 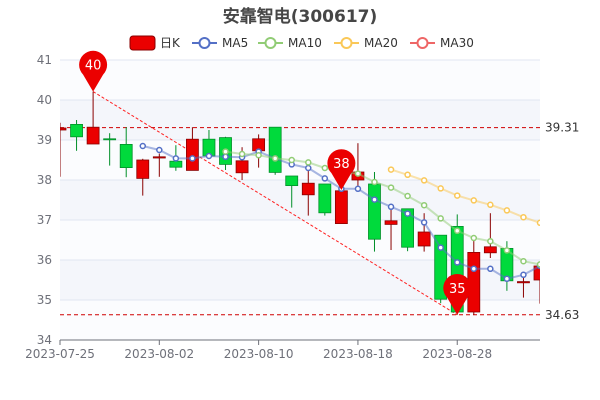 I want to click on x-tick-label: 2023-08-28, so click(x=457, y=354).